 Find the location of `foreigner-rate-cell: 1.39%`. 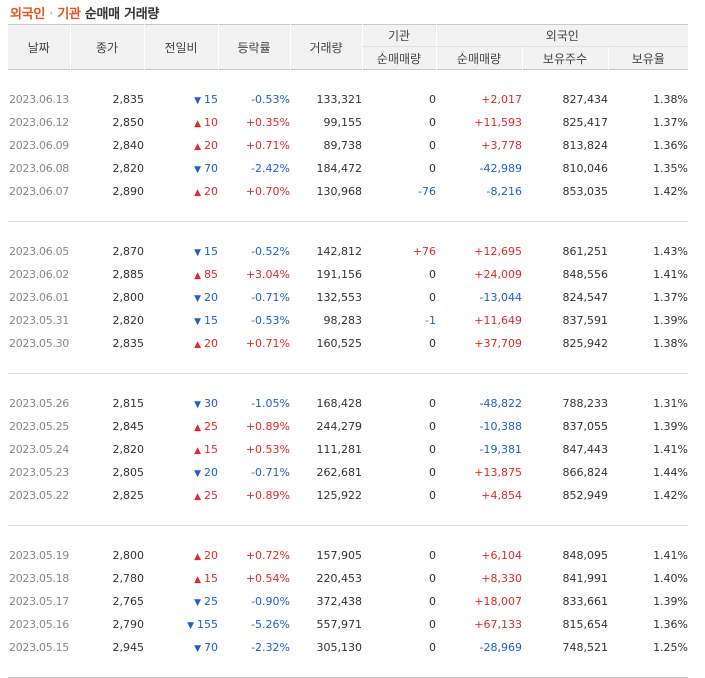

foreigner-rate-cell: 1.39% is located at coordinates (671, 601).